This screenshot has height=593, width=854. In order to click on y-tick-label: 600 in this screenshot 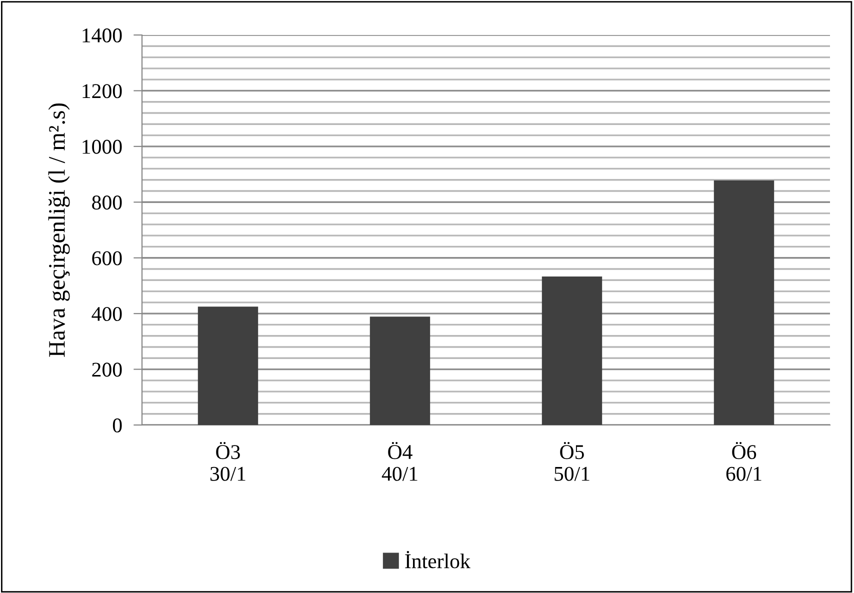, I will do `click(107, 258)`.